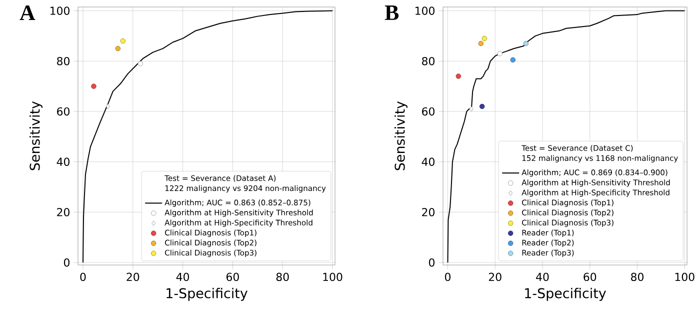 This screenshot has height=331, width=700. I want to click on chart-title: B, so click(391, 13).